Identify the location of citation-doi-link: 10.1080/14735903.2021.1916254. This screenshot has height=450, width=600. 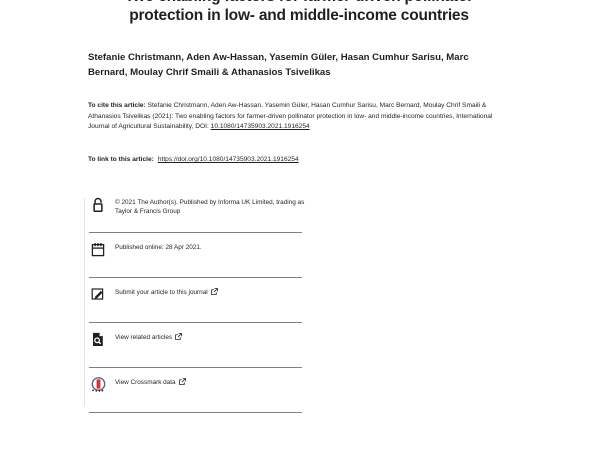
(260, 127).